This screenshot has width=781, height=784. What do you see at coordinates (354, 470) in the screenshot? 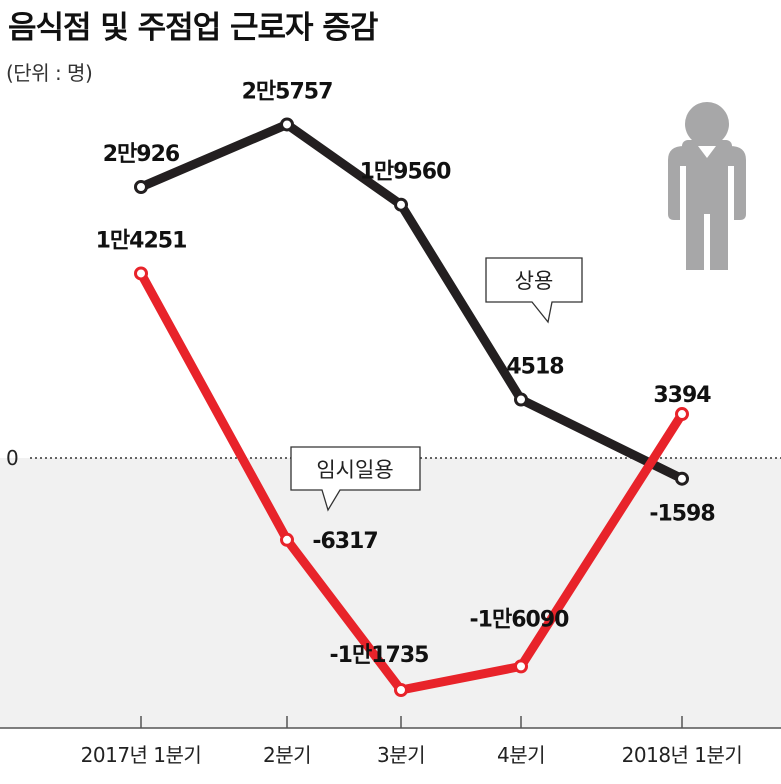
I see `callout-temporary-text: 임시일용` at bounding box center [354, 470].